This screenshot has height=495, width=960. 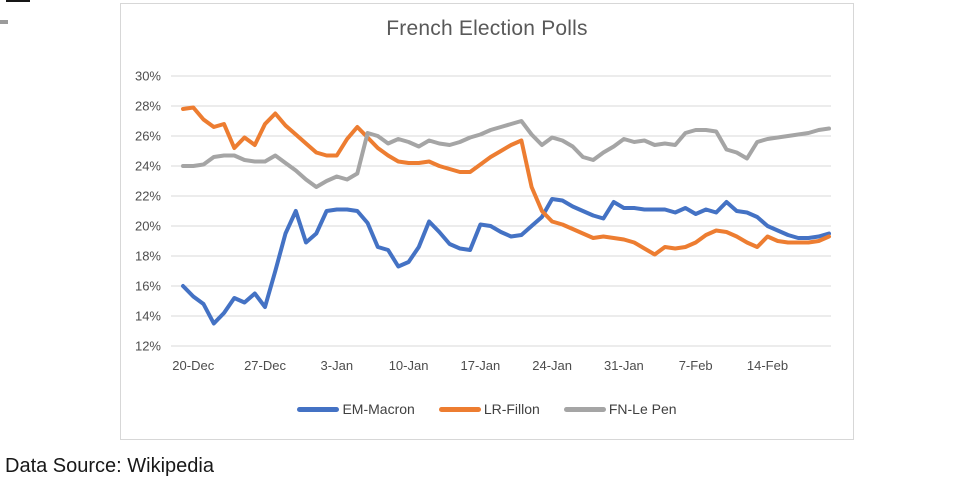 What do you see at coordinates (148, 106) in the screenshot?
I see `y-tick-label: 28%` at bounding box center [148, 106].